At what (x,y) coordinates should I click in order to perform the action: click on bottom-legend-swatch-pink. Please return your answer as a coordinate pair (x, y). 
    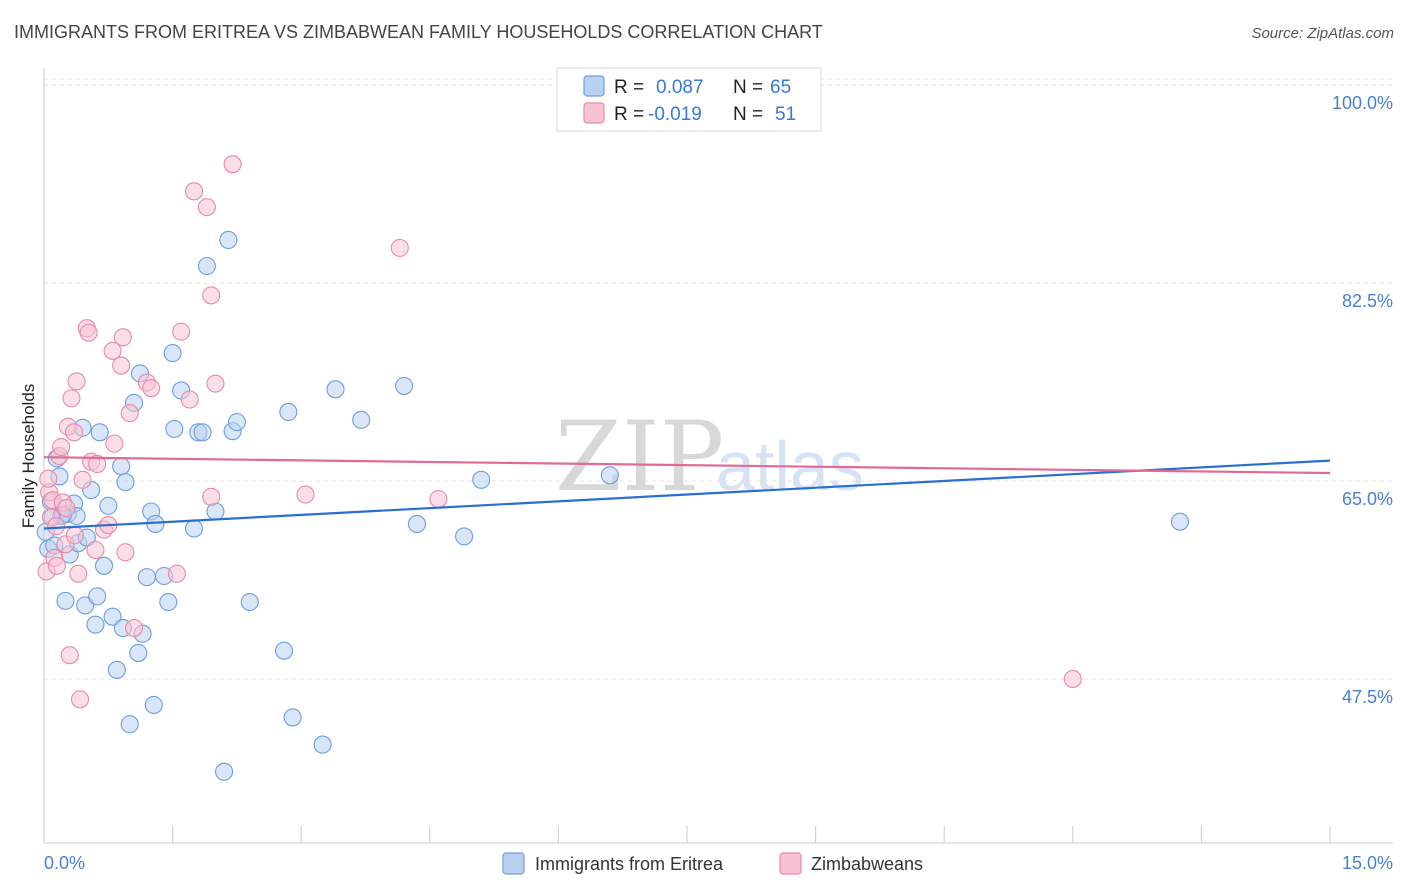
    Looking at the image, I should click on (790, 863).